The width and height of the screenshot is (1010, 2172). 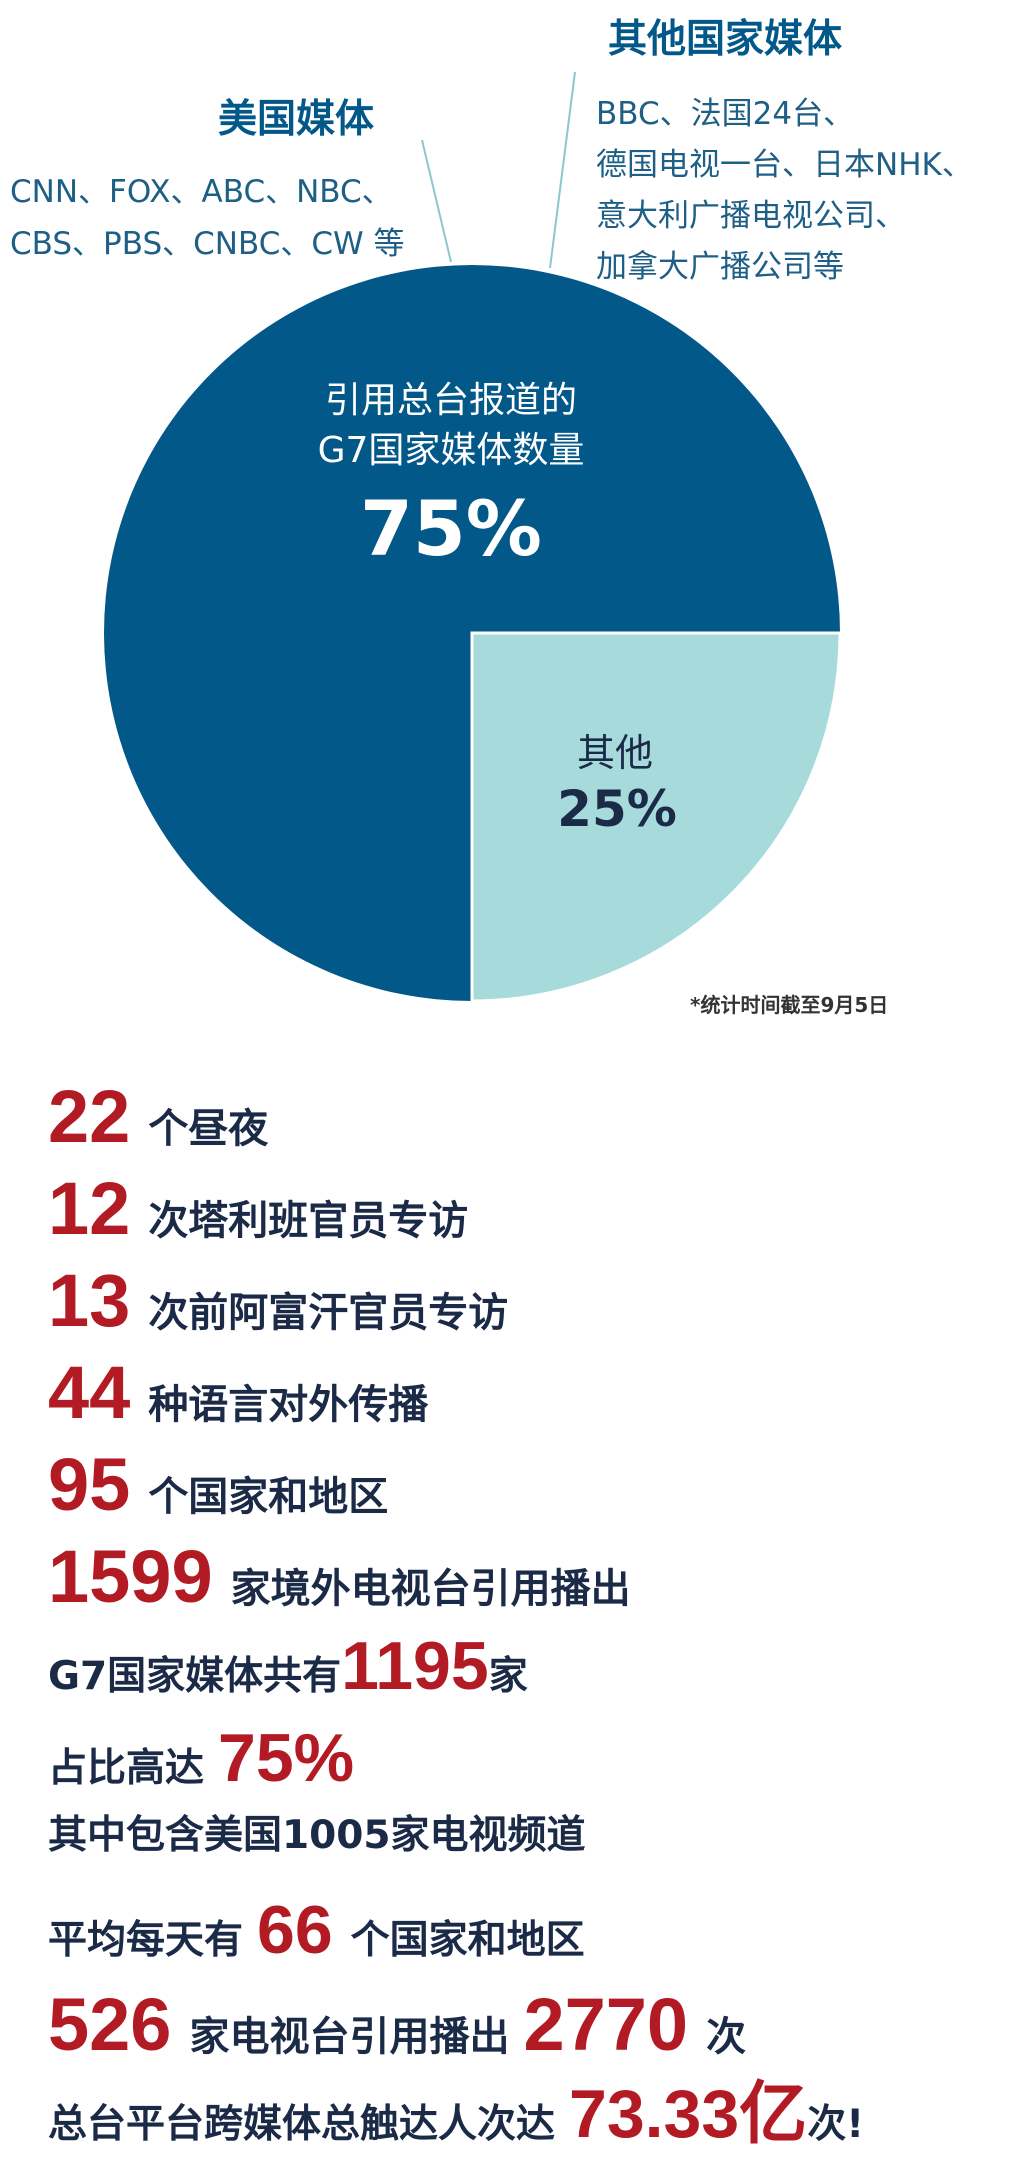 I want to click on stat-row: 平均每天有 66 个国家和地区, so click(x=523, y=1942).